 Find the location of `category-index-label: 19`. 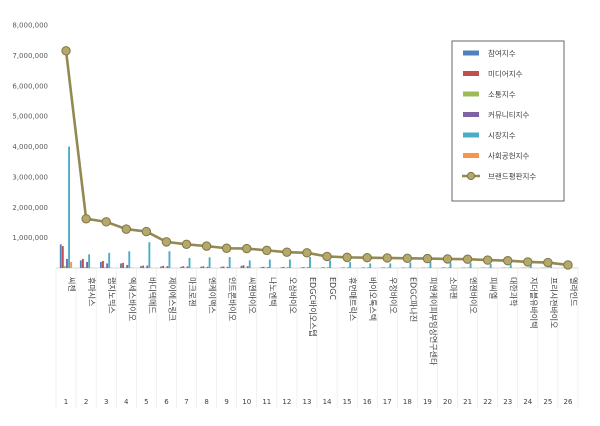

category-index-label: 19 is located at coordinates (427, 402).